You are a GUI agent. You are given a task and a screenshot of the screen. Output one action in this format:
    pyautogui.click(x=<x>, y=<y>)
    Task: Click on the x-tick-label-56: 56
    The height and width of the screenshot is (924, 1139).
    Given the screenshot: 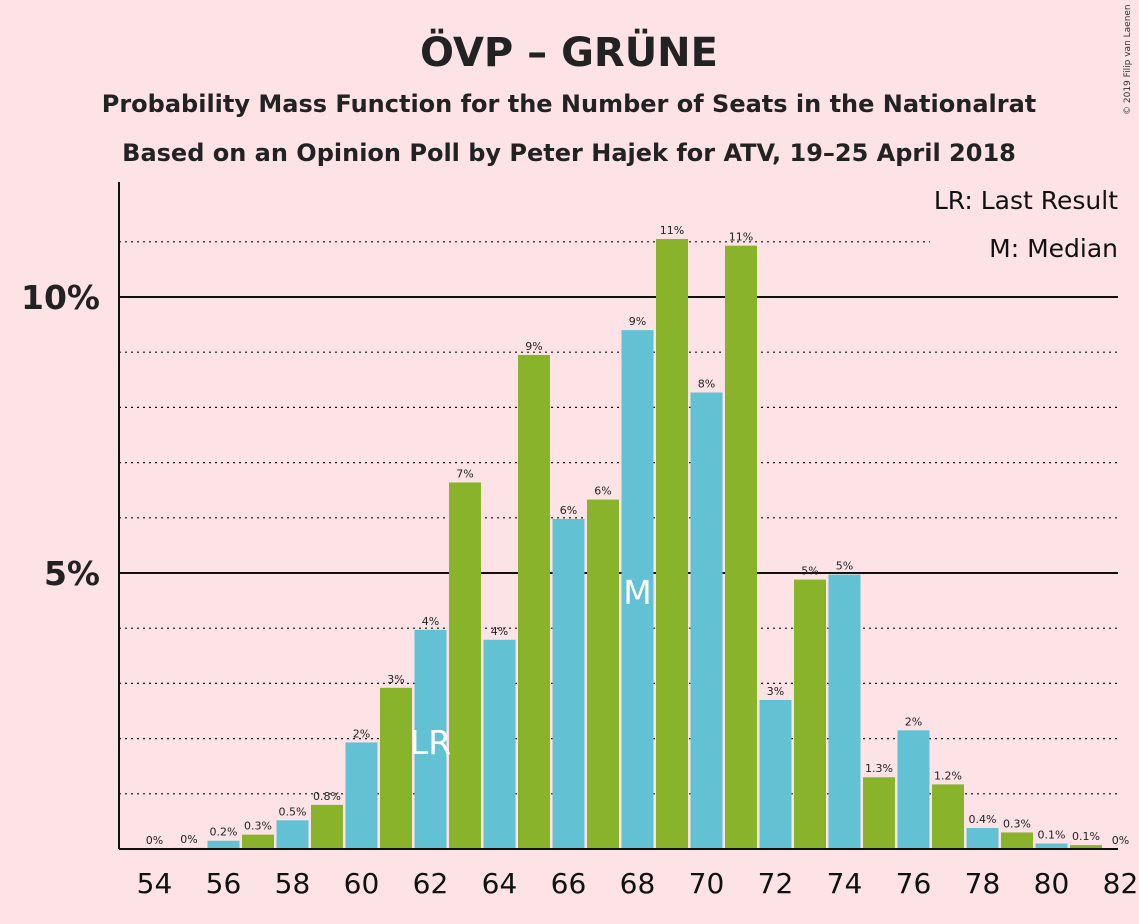 What is the action you would take?
    pyautogui.click(x=224, y=883)
    